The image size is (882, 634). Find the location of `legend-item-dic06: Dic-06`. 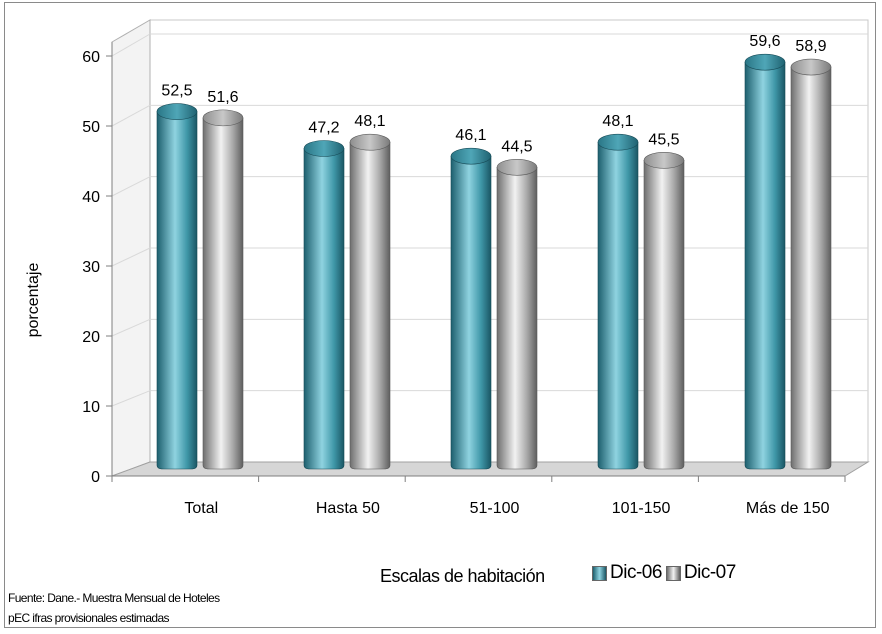

legend-item-dic06: Dic-06 is located at coordinates (627, 573).